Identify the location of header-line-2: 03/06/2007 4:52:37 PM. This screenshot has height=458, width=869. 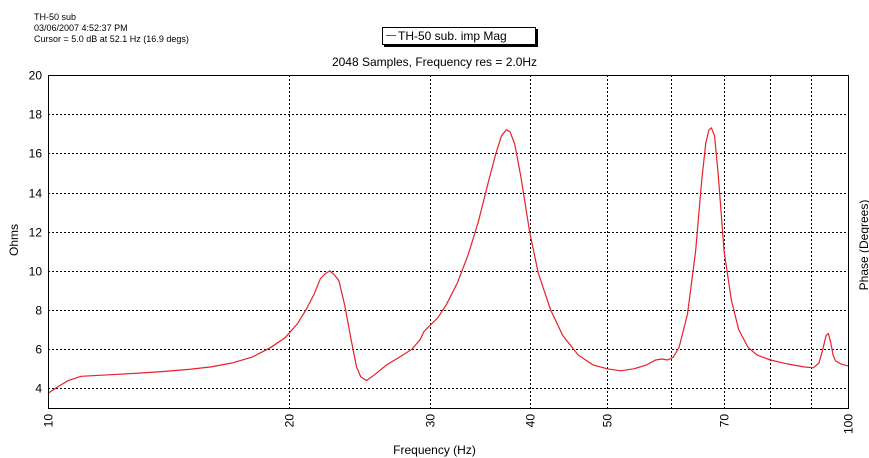
(81, 28).